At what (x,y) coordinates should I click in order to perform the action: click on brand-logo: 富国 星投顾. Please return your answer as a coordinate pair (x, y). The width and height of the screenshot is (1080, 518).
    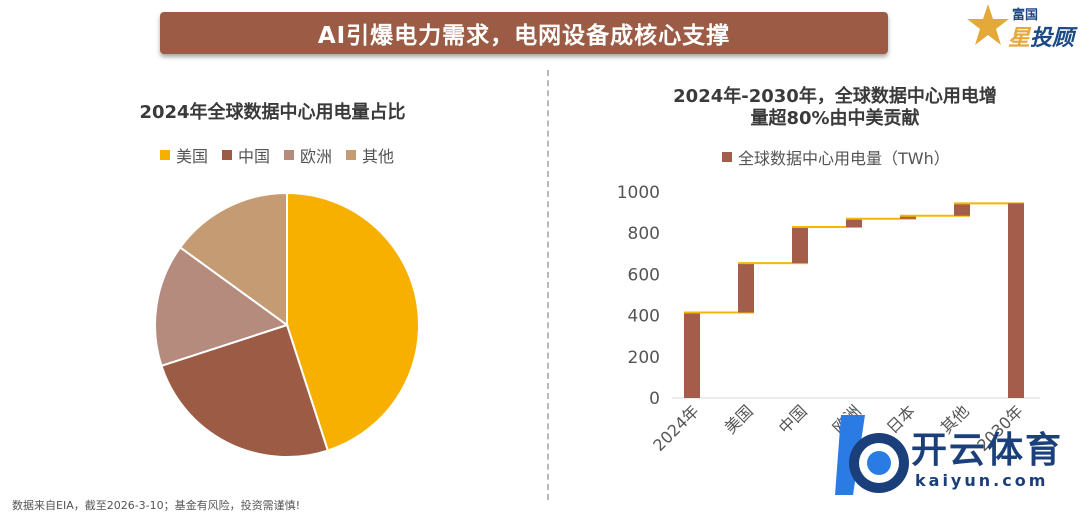
    Looking at the image, I should click on (1021, 26).